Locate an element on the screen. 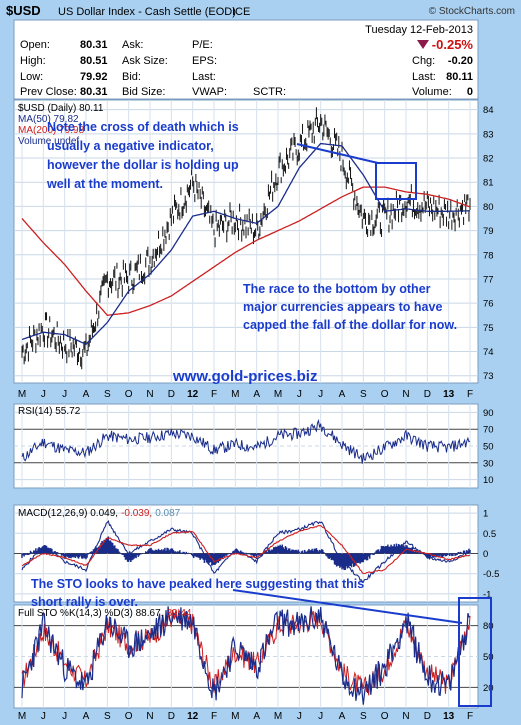  price-y-tick-label: 74 is located at coordinates (488, 352).